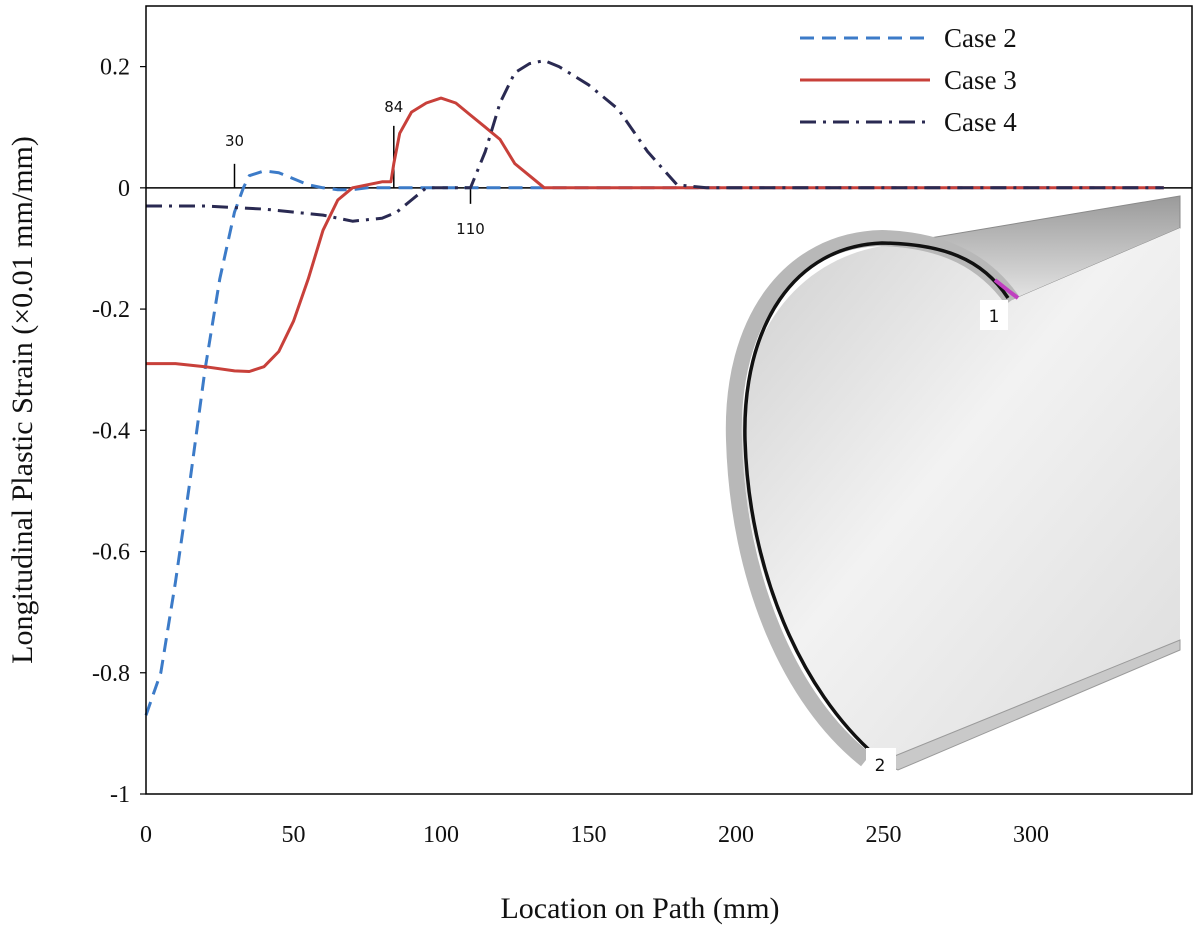  Describe the element at coordinates (294, 835) in the screenshot. I see `x-tick-label: 50` at that location.